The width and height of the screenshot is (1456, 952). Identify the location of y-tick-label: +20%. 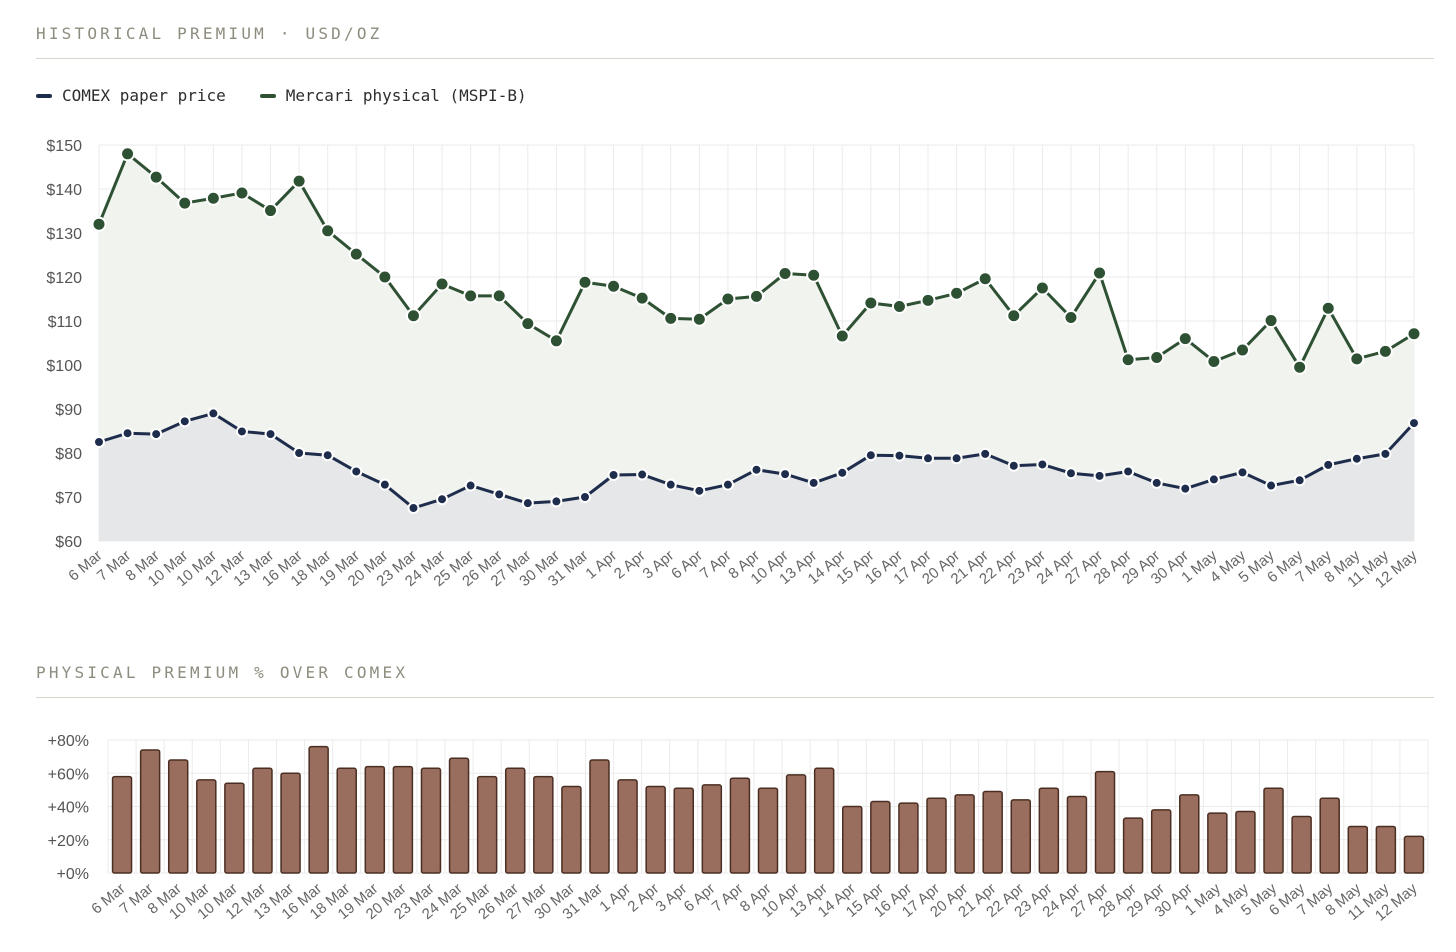
(68, 841).